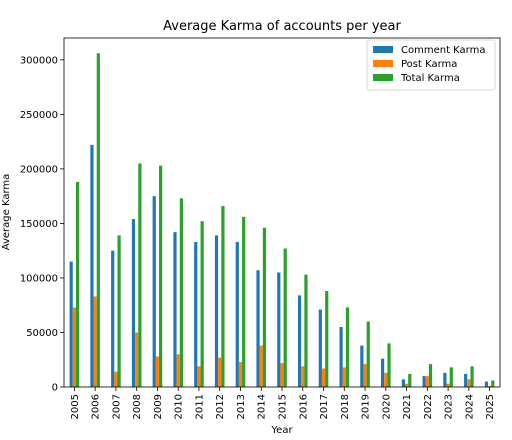 The height and width of the screenshot is (440, 512). What do you see at coordinates (92, 265) in the screenshot?
I see `comment-karma-bar-2006` at bounding box center [92, 265].